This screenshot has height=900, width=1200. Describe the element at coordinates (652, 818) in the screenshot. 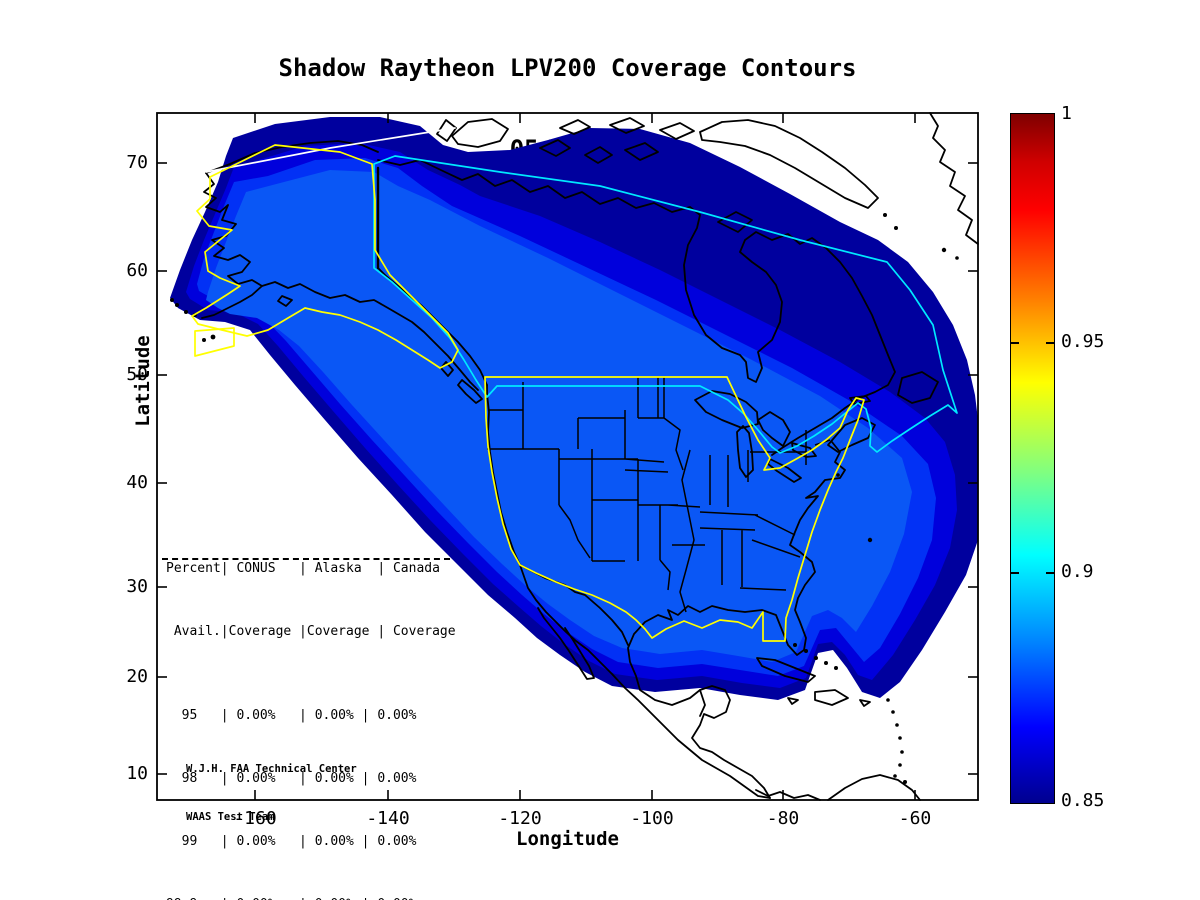

I see `lon-tick--100: -100` at that location.